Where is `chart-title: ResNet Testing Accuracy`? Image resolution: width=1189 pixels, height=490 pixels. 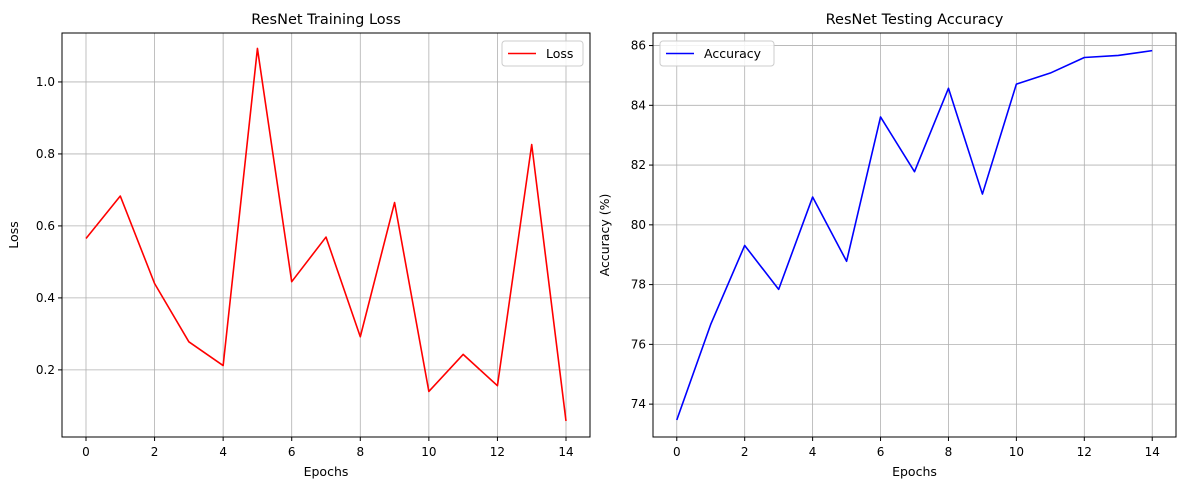 chart-title: ResNet Testing Accuracy is located at coordinates (915, 20).